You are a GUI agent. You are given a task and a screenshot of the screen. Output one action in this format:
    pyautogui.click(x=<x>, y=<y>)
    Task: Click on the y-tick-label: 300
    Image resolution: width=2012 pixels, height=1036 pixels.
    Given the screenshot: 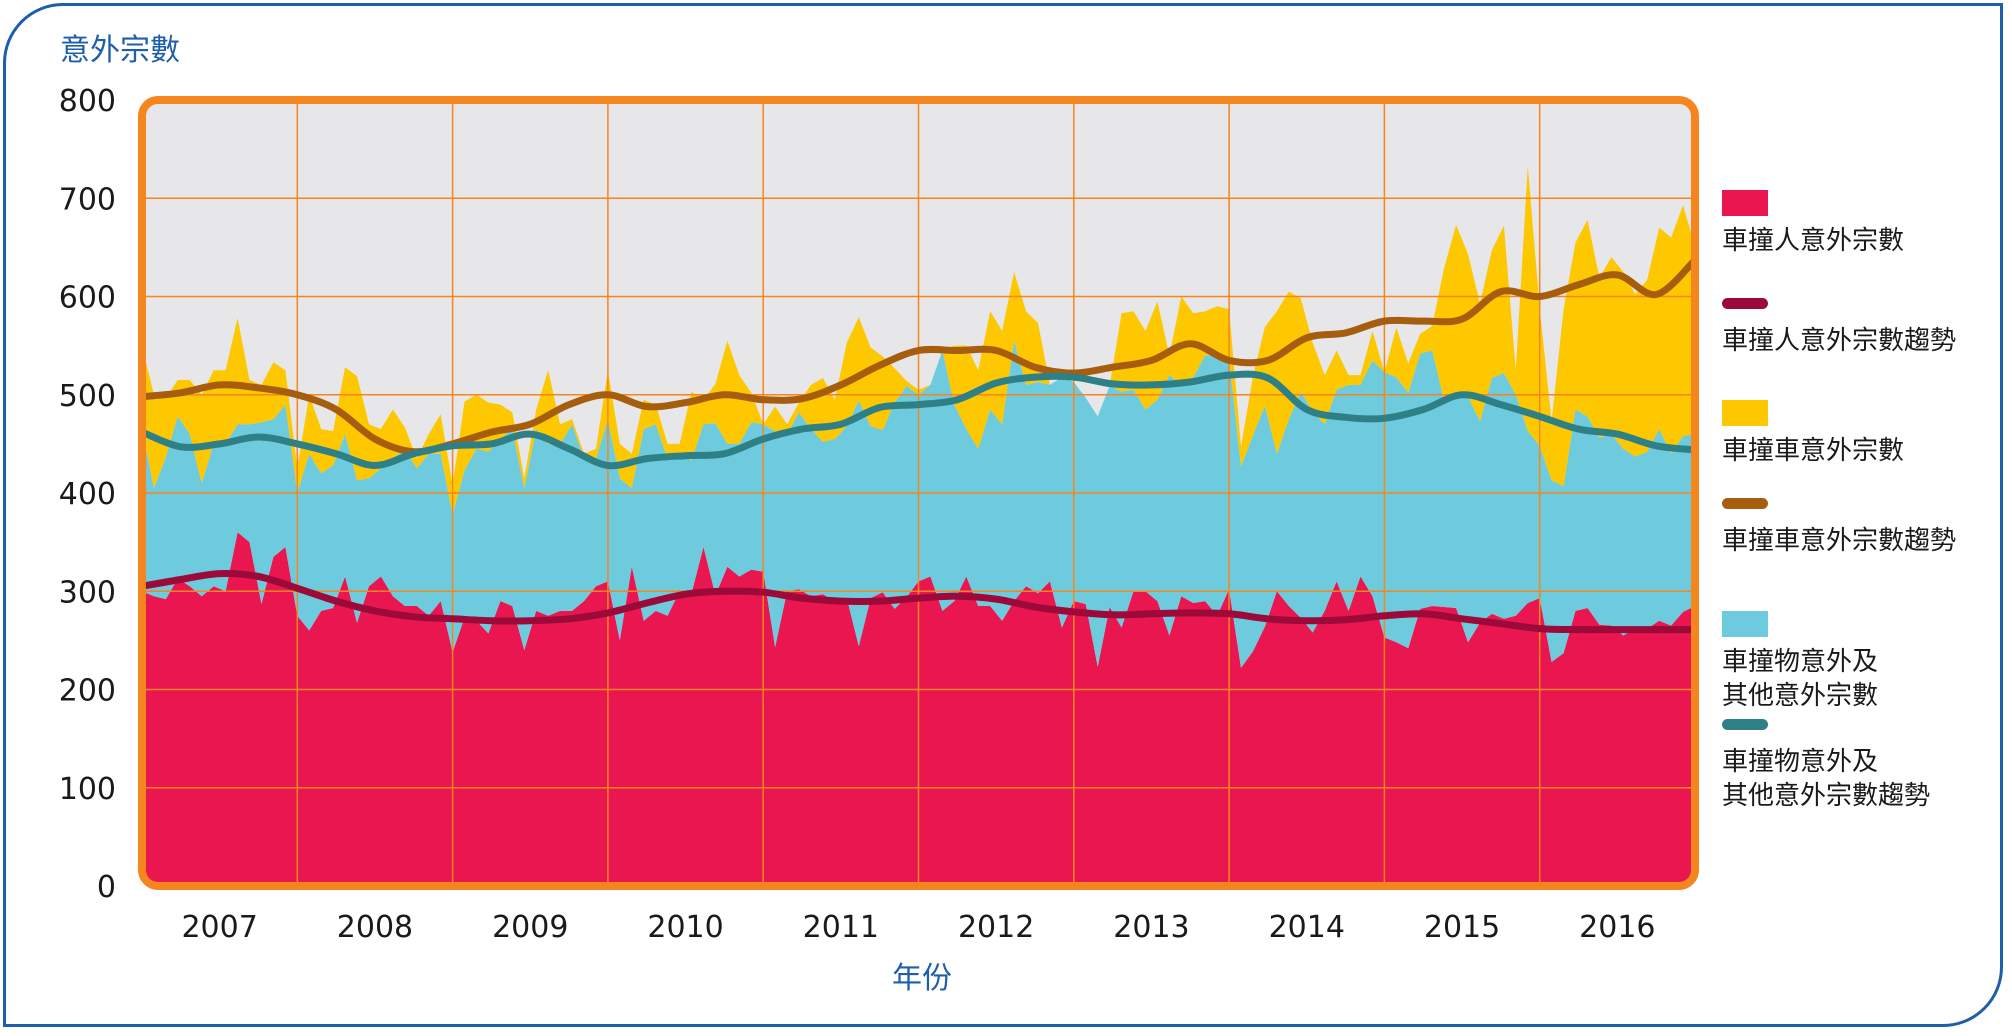 What is the action you would take?
    pyautogui.click(x=87, y=592)
    